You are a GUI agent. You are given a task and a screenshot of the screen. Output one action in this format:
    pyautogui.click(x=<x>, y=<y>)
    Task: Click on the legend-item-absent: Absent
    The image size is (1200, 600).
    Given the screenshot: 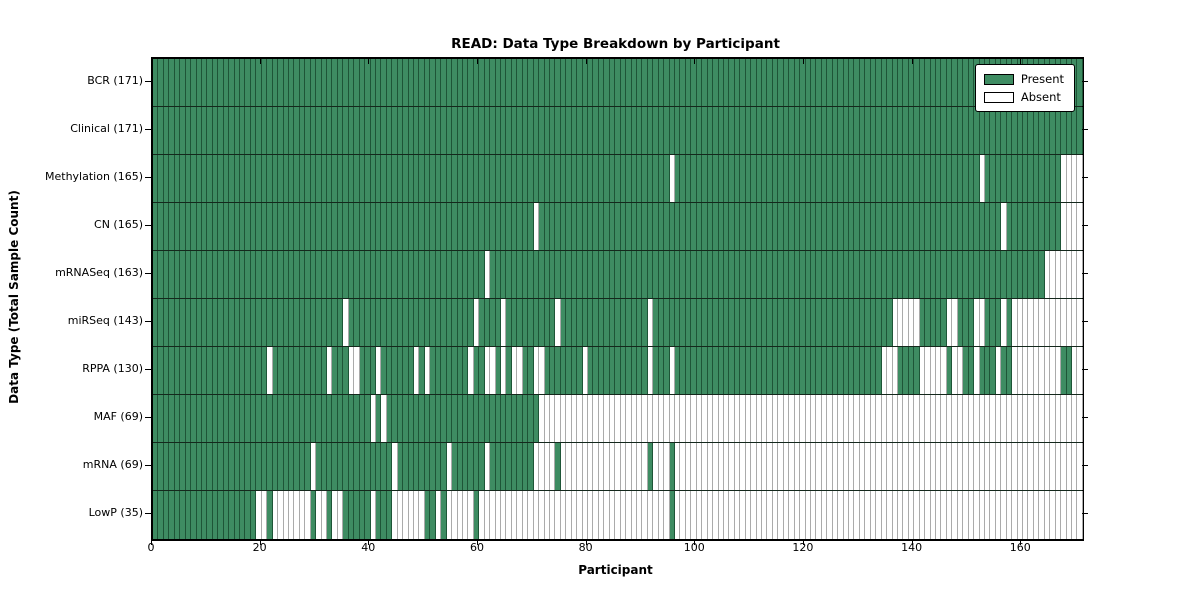 What is the action you would take?
    pyautogui.click(x=1023, y=97)
    